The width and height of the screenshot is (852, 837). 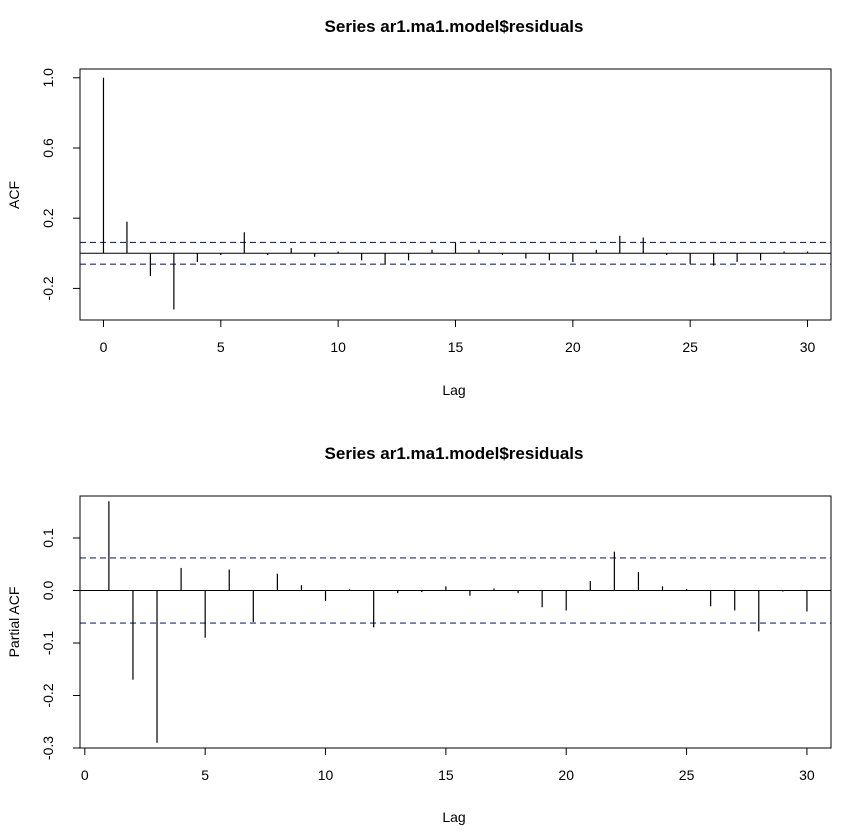 What do you see at coordinates (205, 775) in the screenshot?
I see `pacf-x-tick-label-5: 5` at bounding box center [205, 775].